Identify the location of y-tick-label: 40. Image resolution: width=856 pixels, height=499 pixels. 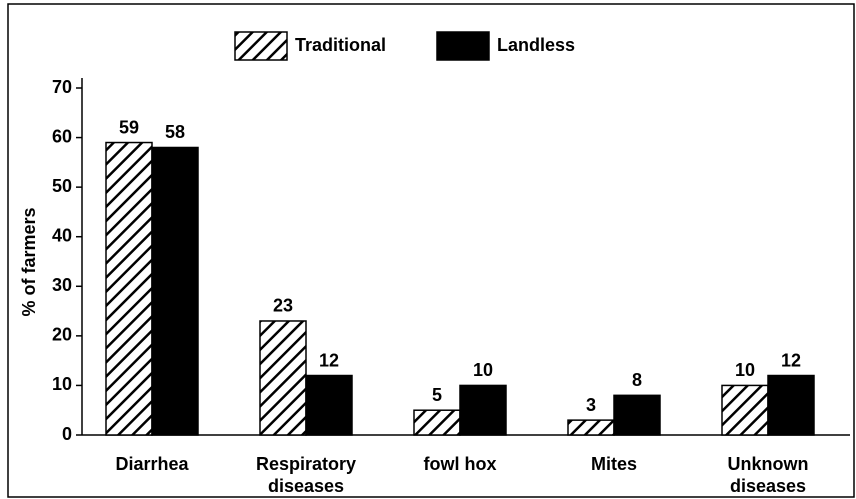
(62, 235).